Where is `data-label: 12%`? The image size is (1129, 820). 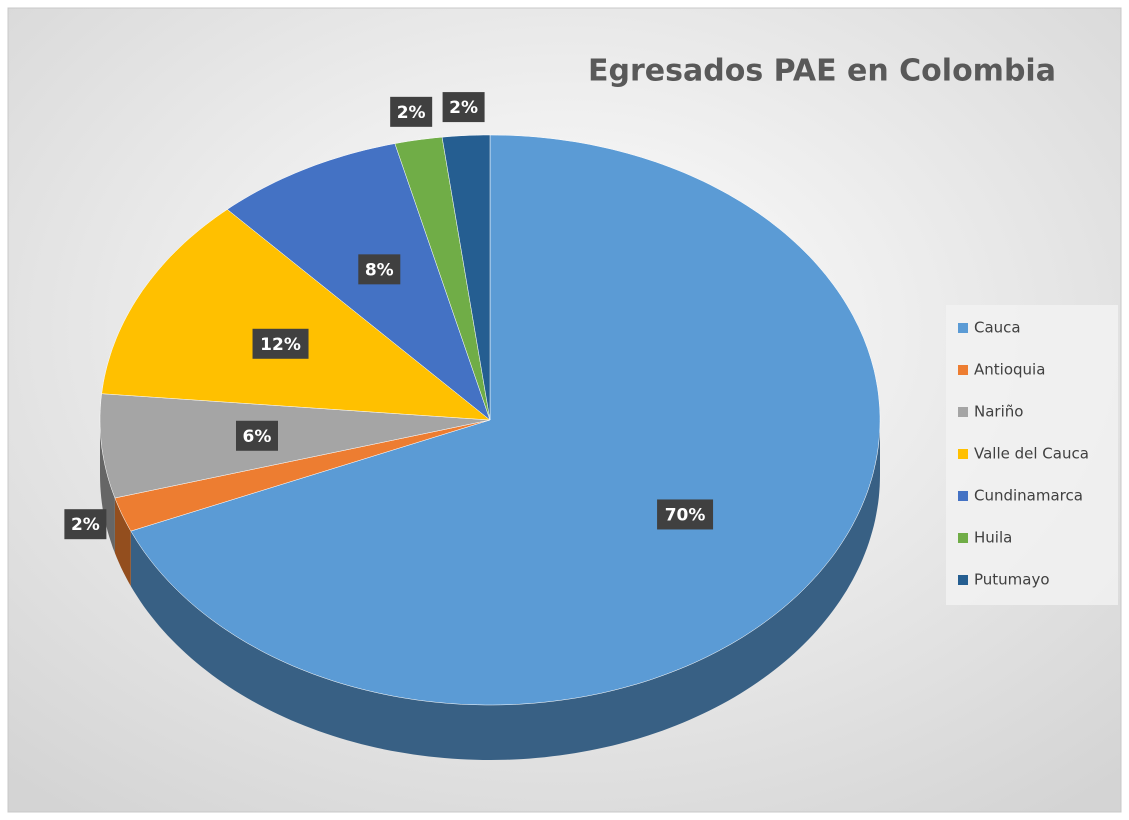 data-label: 12% is located at coordinates (280, 345).